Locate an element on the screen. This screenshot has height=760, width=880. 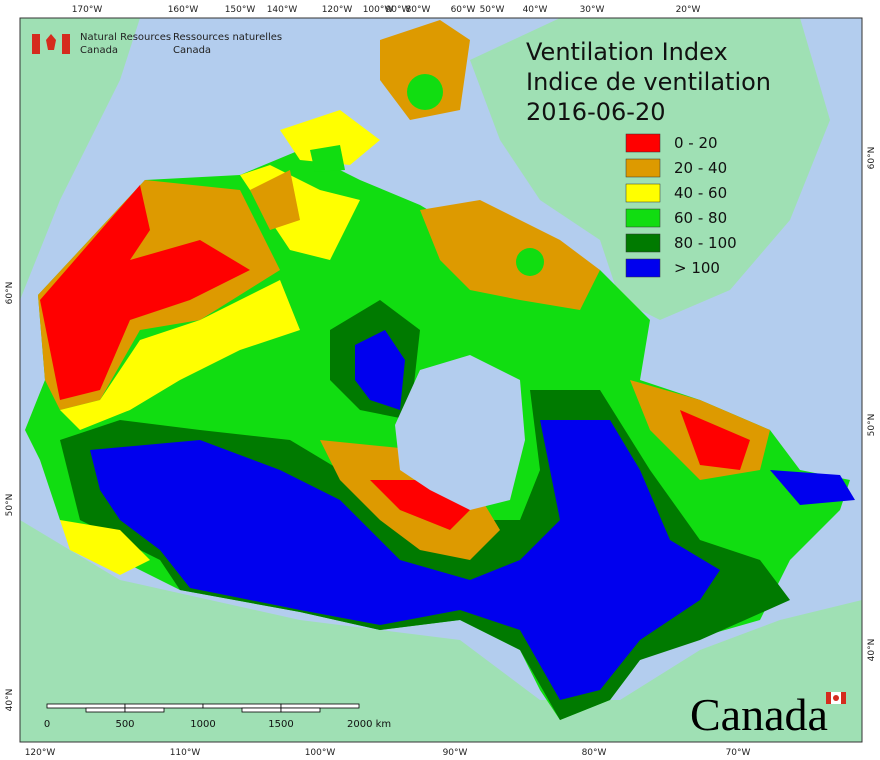
title: Ventilation Index is located at coordinates (627, 52).